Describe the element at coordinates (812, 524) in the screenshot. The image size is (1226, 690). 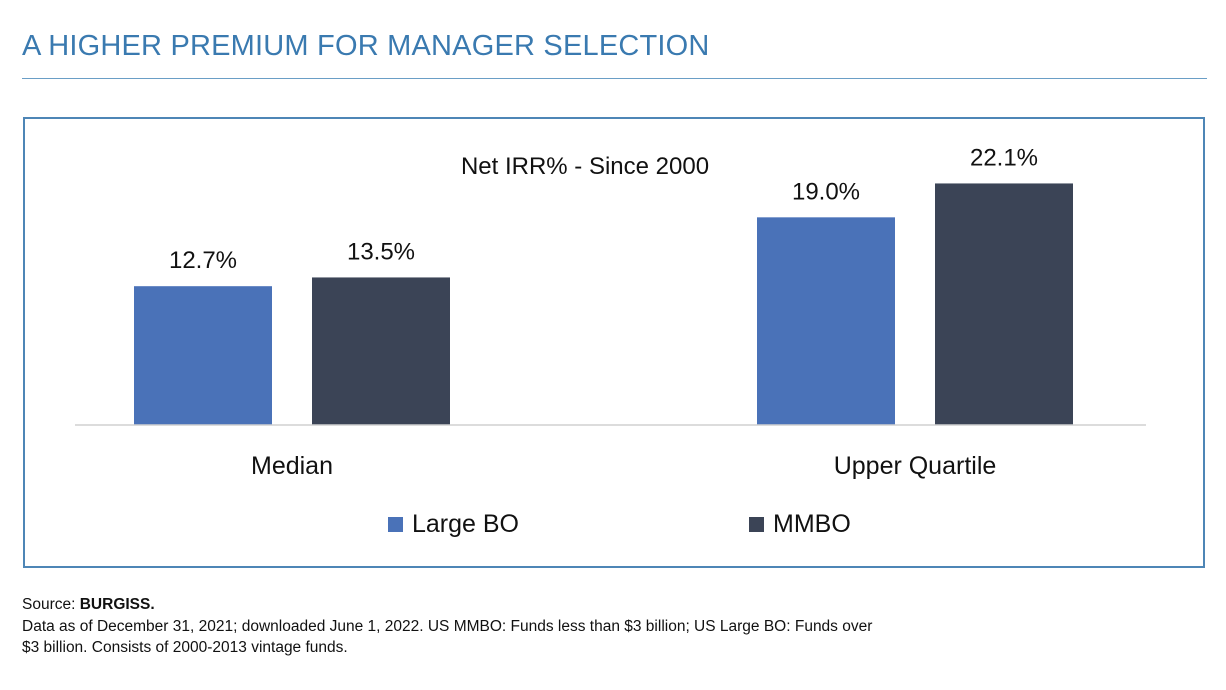
I see `legend-label-mmbo: MMBO` at that location.